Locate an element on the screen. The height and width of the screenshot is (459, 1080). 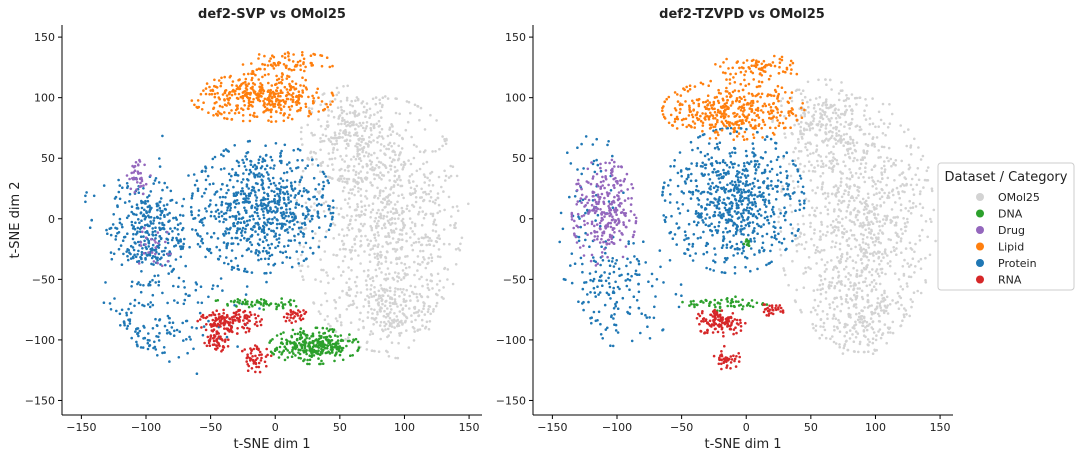
series-dna is located at coordinates (287, 331).